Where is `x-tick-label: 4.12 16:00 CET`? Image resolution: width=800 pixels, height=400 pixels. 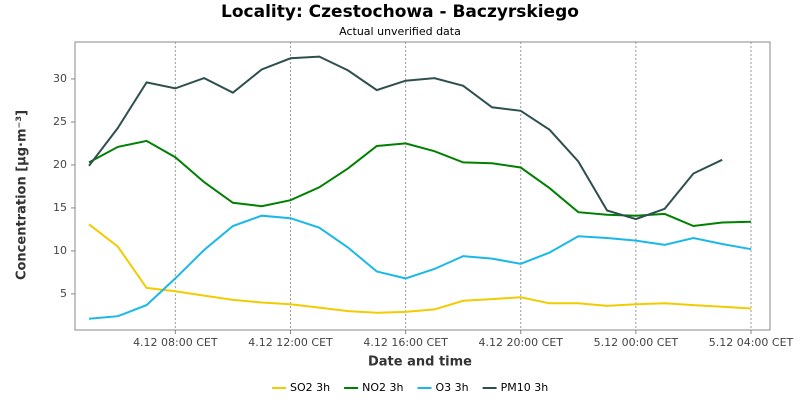 x-tick-label: 4.12 16:00 CET is located at coordinates (405, 342).